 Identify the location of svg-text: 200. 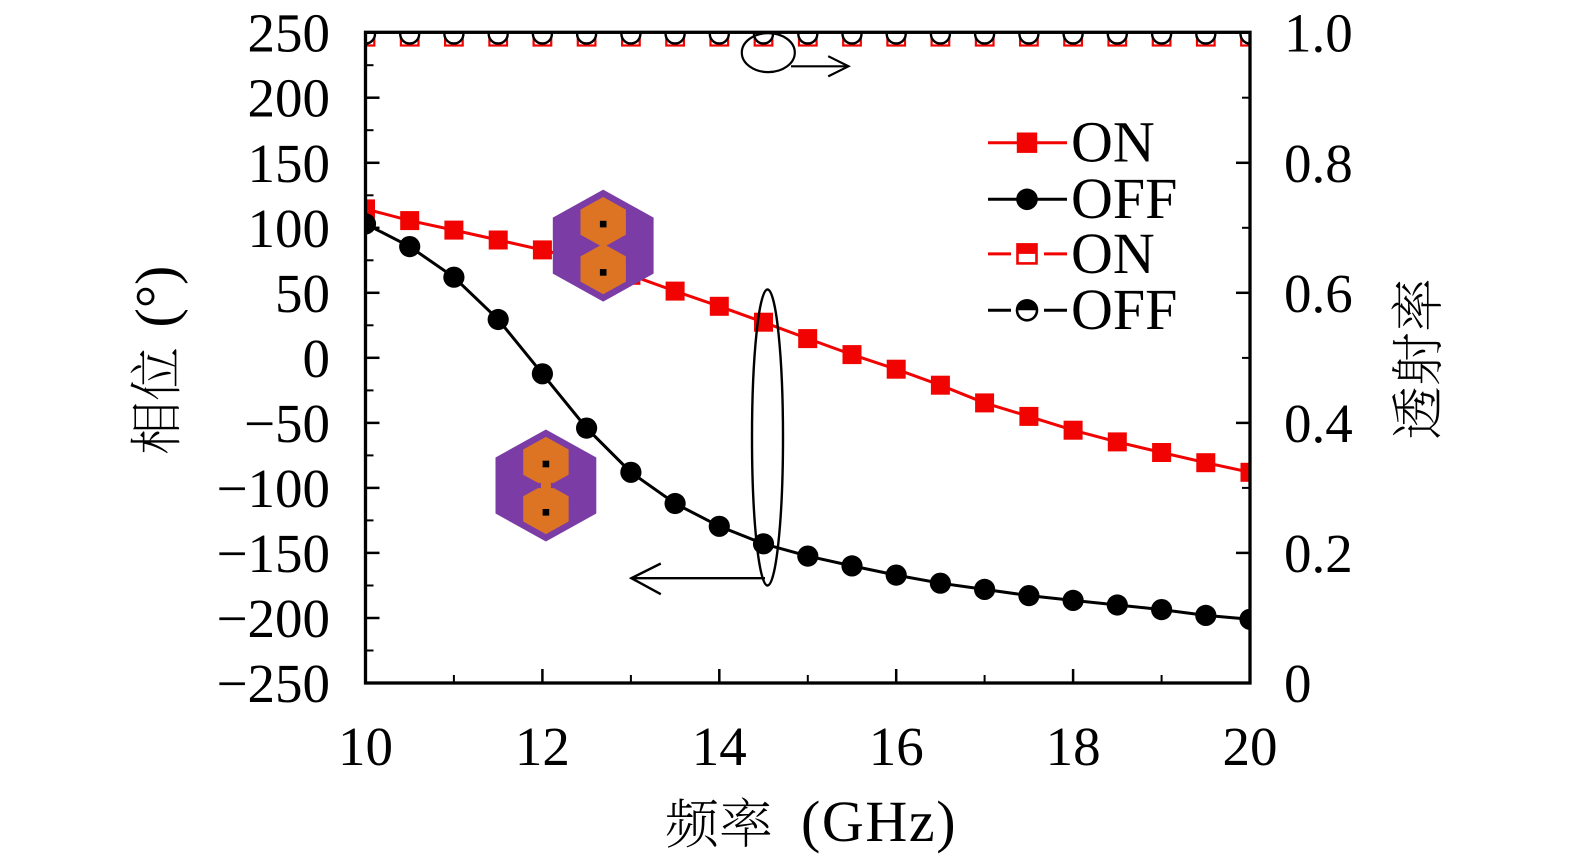
(289, 98).